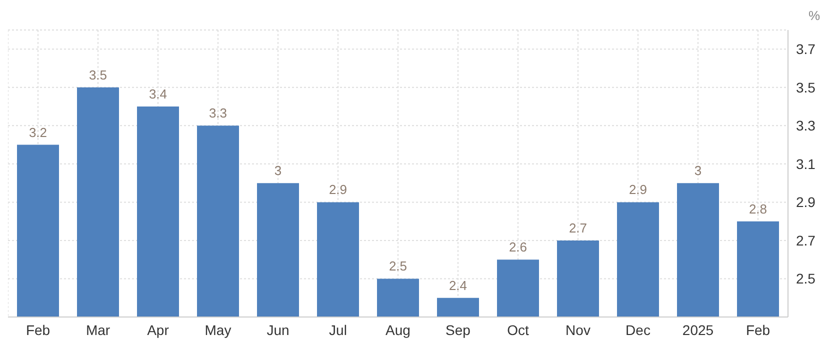  I want to click on x-tick-label: Oct, so click(518, 330).